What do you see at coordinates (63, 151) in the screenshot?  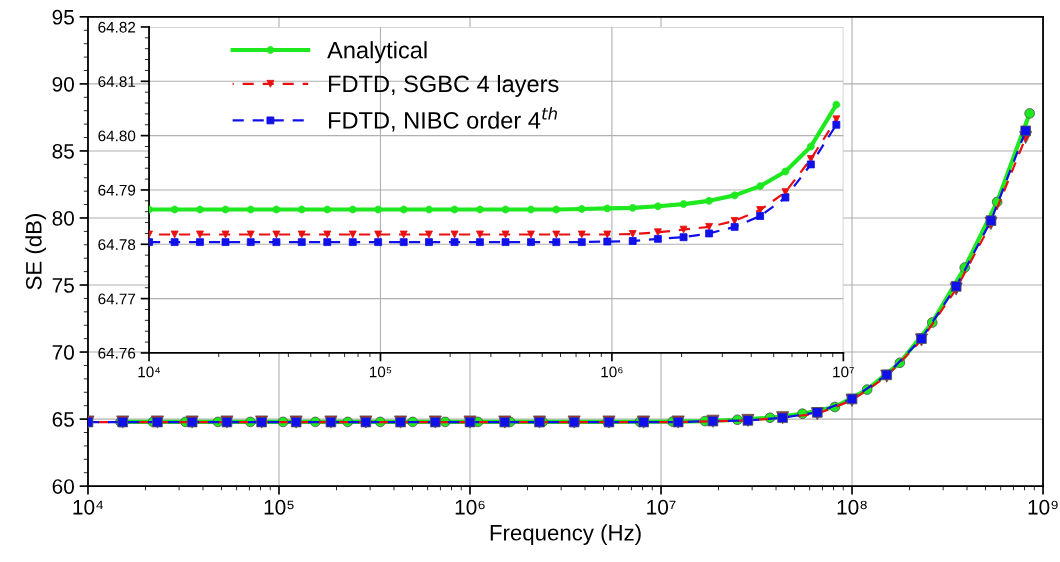 I see `y-tick-label: 85` at bounding box center [63, 151].